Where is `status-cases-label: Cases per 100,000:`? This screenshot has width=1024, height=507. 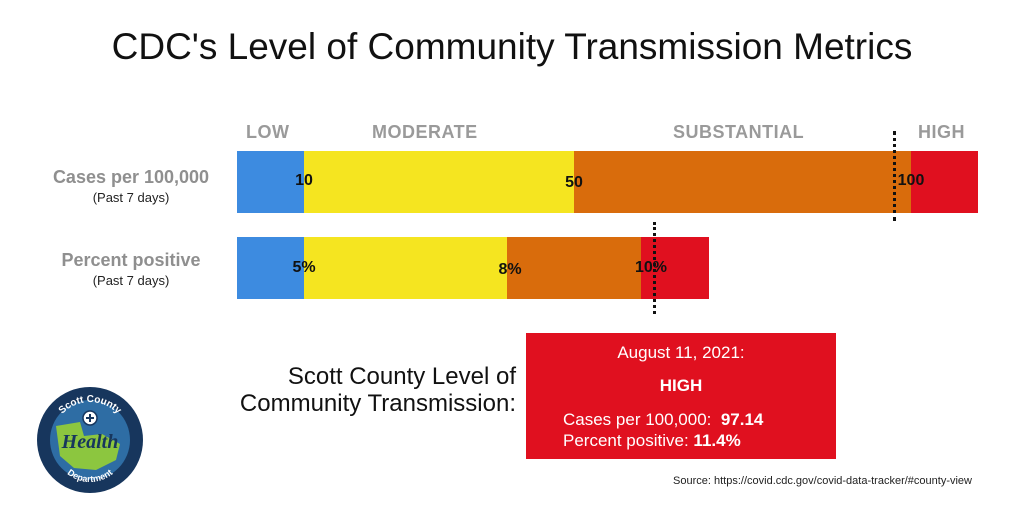 status-cases-label: Cases per 100,000: is located at coordinates (637, 419).